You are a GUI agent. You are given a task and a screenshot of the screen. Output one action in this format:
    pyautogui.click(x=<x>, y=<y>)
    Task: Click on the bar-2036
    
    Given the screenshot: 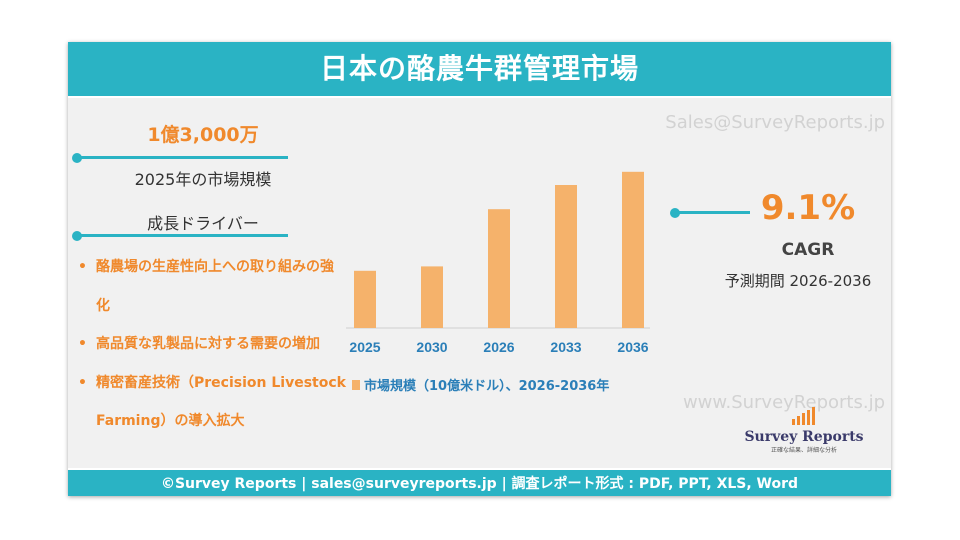 What is the action you would take?
    pyautogui.click(x=633, y=249)
    